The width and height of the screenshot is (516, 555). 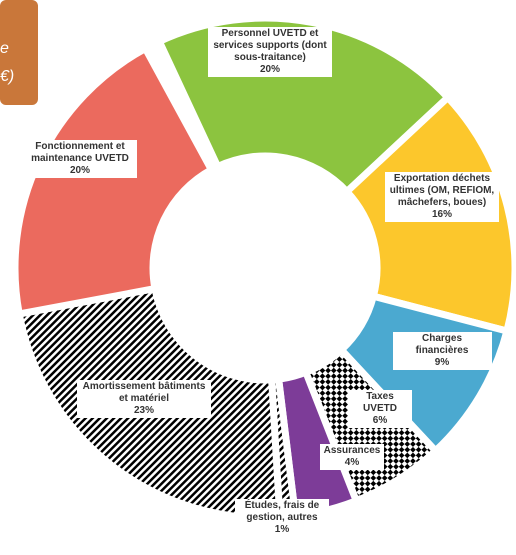 I want to click on slice-label: Assurances 4%, so click(x=352, y=457).